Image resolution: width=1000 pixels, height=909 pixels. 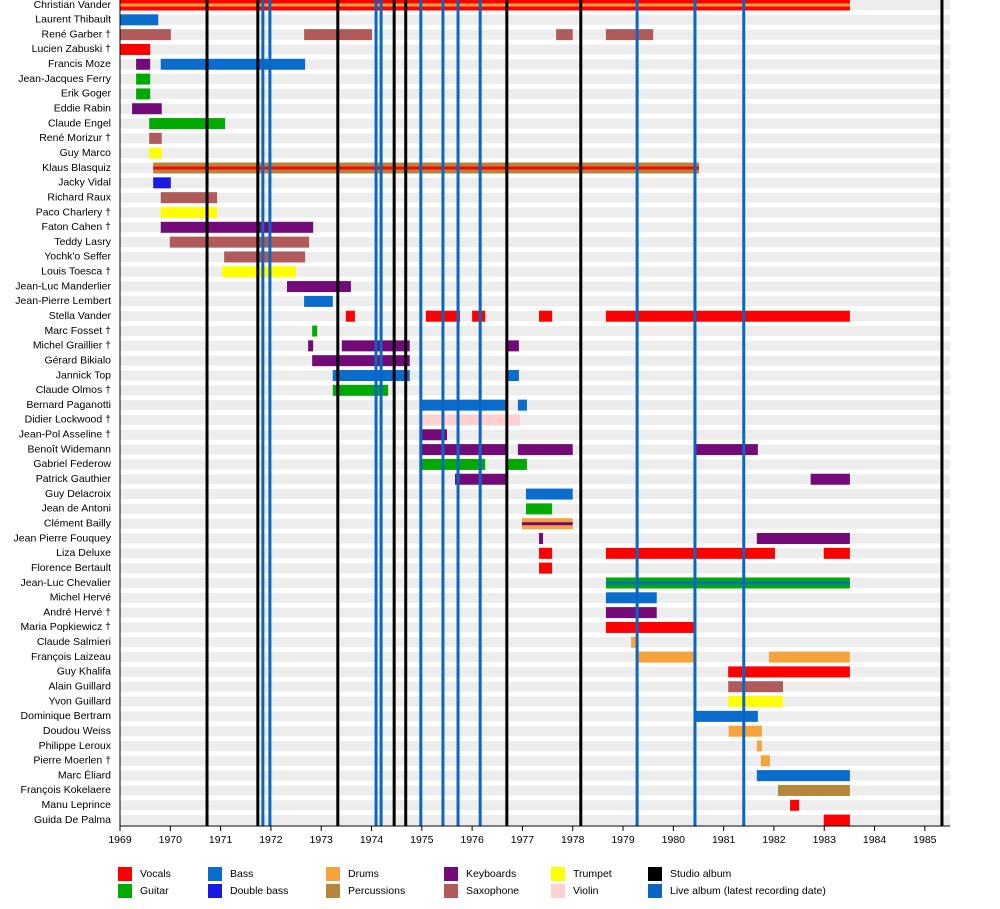 I want to click on member-name: Claude Olmos †, so click(x=73, y=390).